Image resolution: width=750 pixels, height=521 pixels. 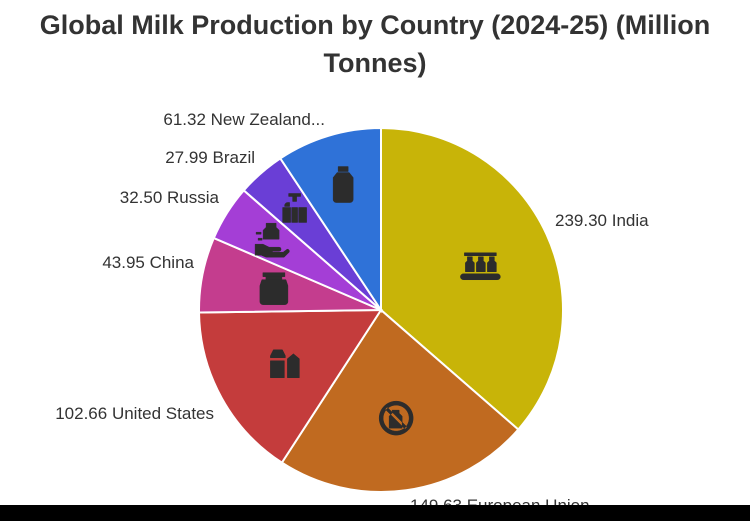 I want to click on milk-dispenser-icon, so click(x=294, y=208).